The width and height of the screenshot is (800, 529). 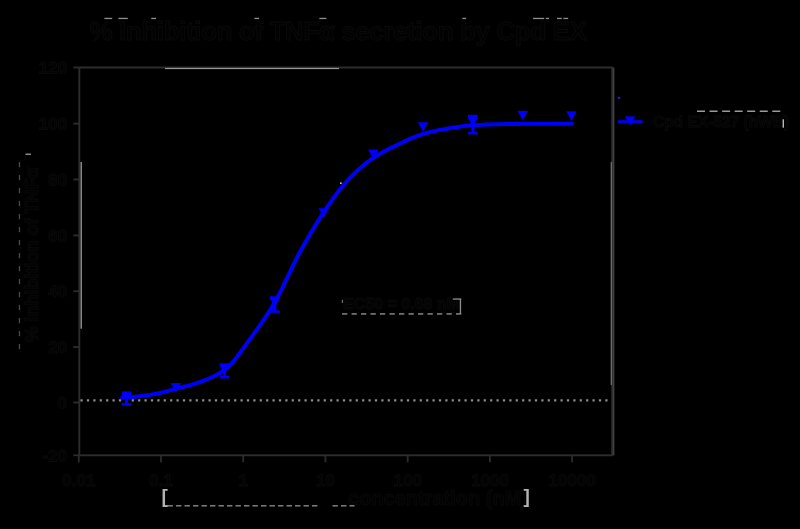 What do you see at coordinates (325, 480) in the screenshot?
I see `svg-text: 10` at bounding box center [325, 480].